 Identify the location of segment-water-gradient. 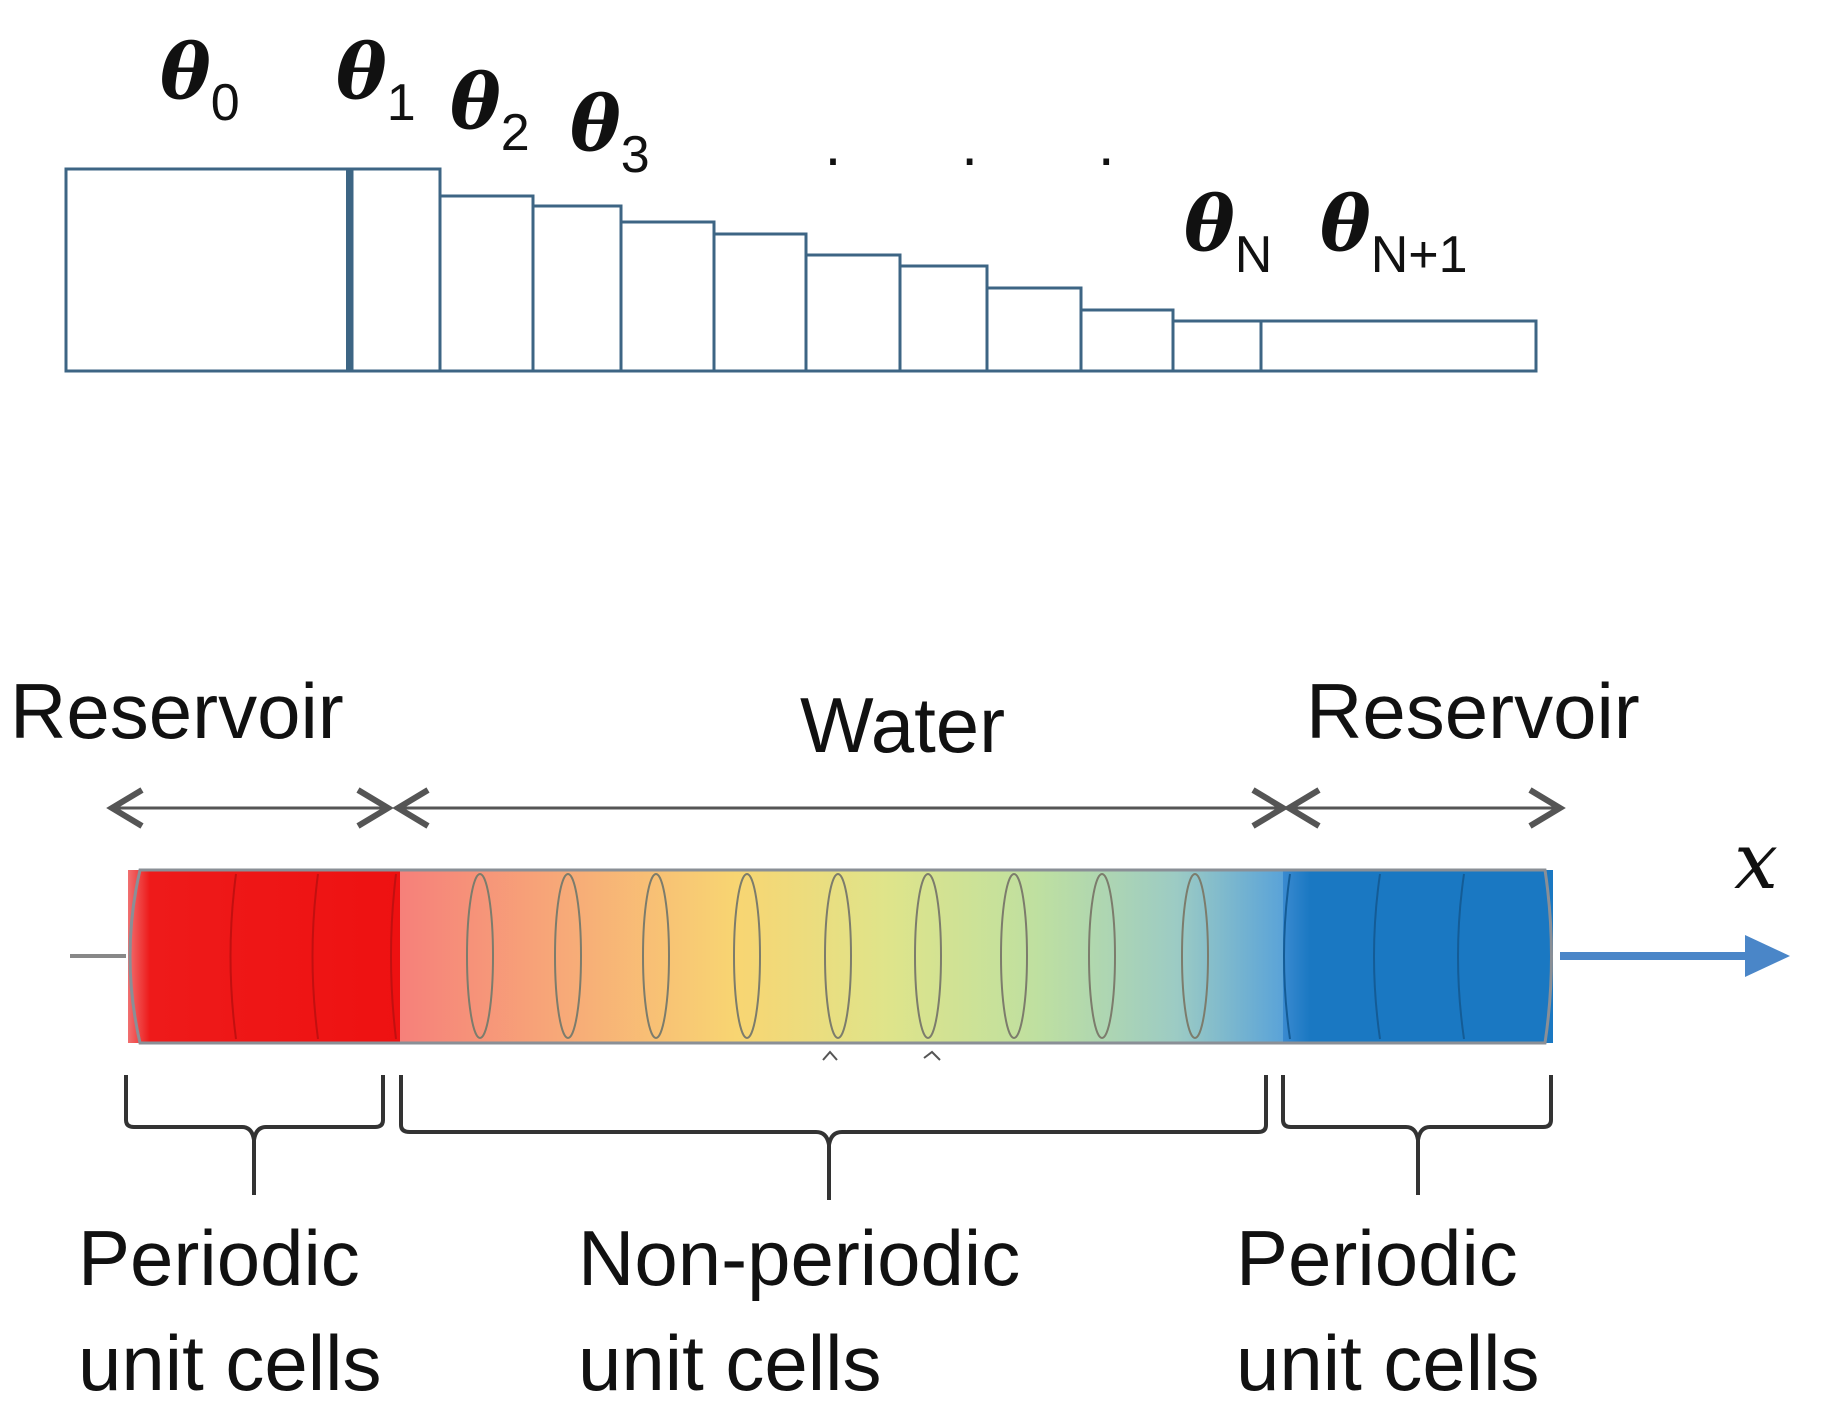
(841, 956).